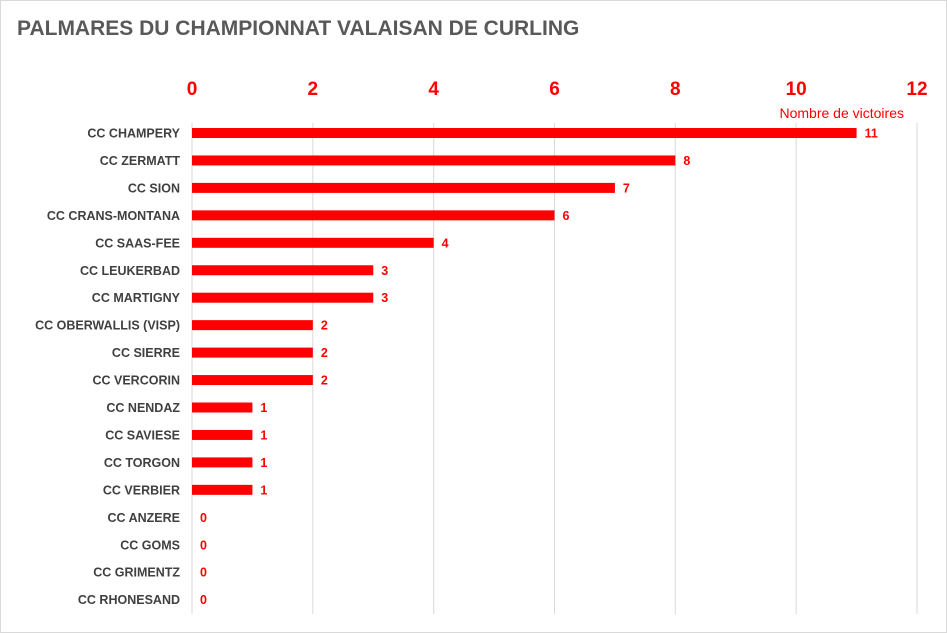  What do you see at coordinates (142, 463) in the screenshot?
I see `category-label: CC TORGON` at bounding box center [142, 463].